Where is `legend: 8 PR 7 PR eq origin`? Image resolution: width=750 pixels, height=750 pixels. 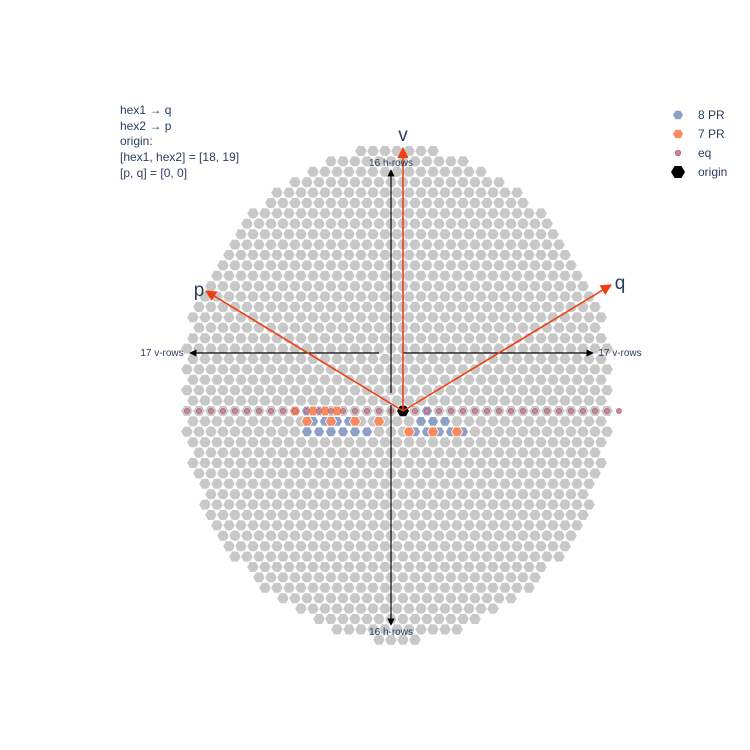
legend: 8 PR 7 PR eq origin is located at coordinates (699, 143).